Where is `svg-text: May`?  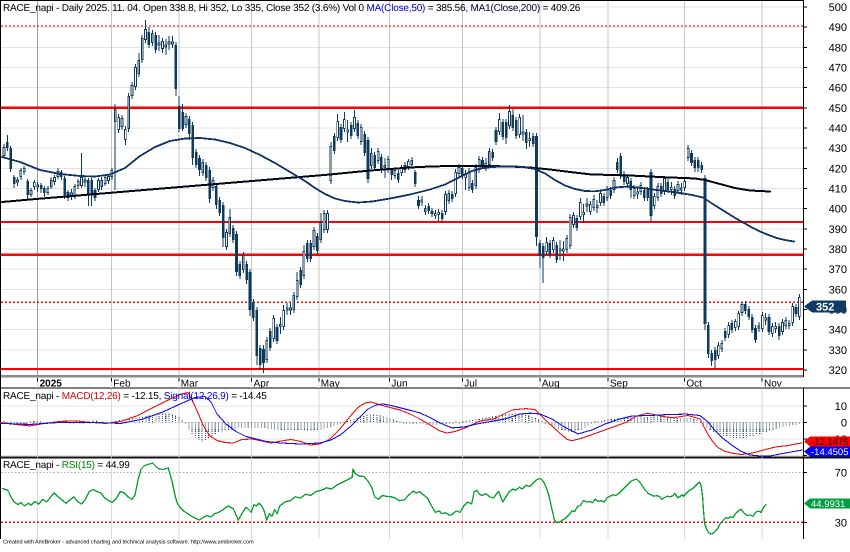 svg-text: May is located at coordinates (330, 384).